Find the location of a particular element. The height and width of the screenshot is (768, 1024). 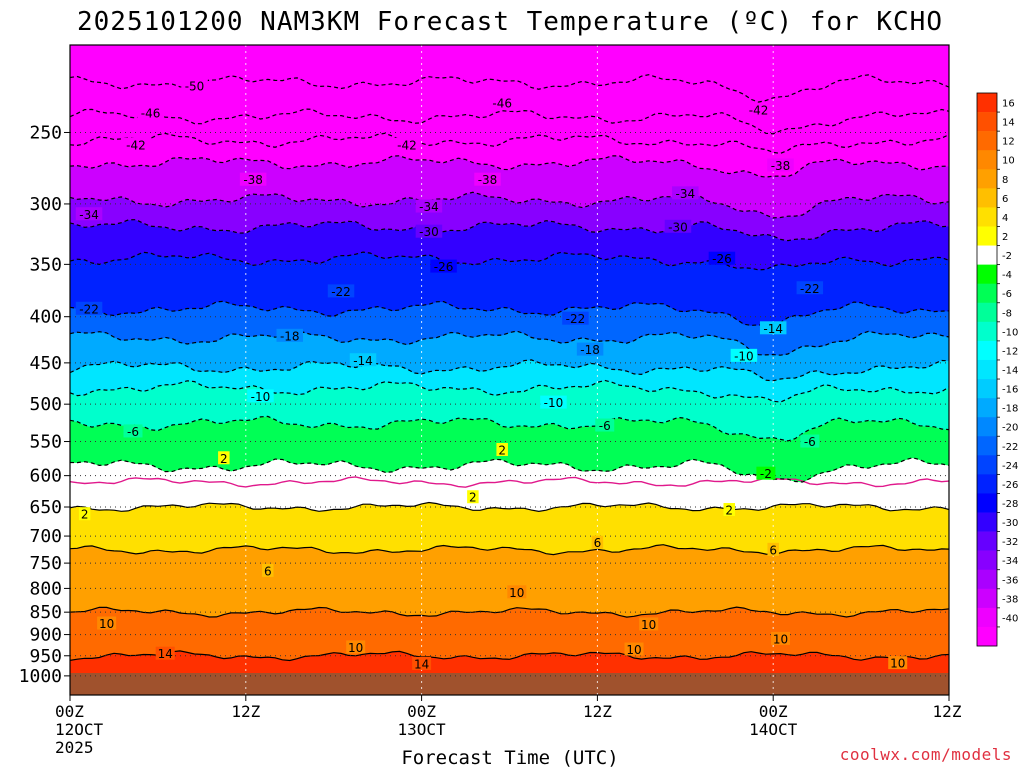

isotherm-label: -34 is located at coordinates (685, 193).